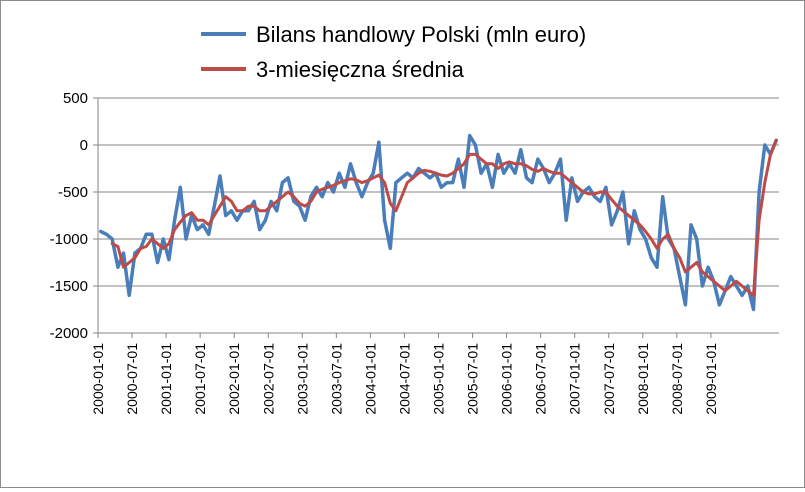  I want to click on y-axis: 500 0 -500 -1000 -1500 -2000, so click(74, 216).